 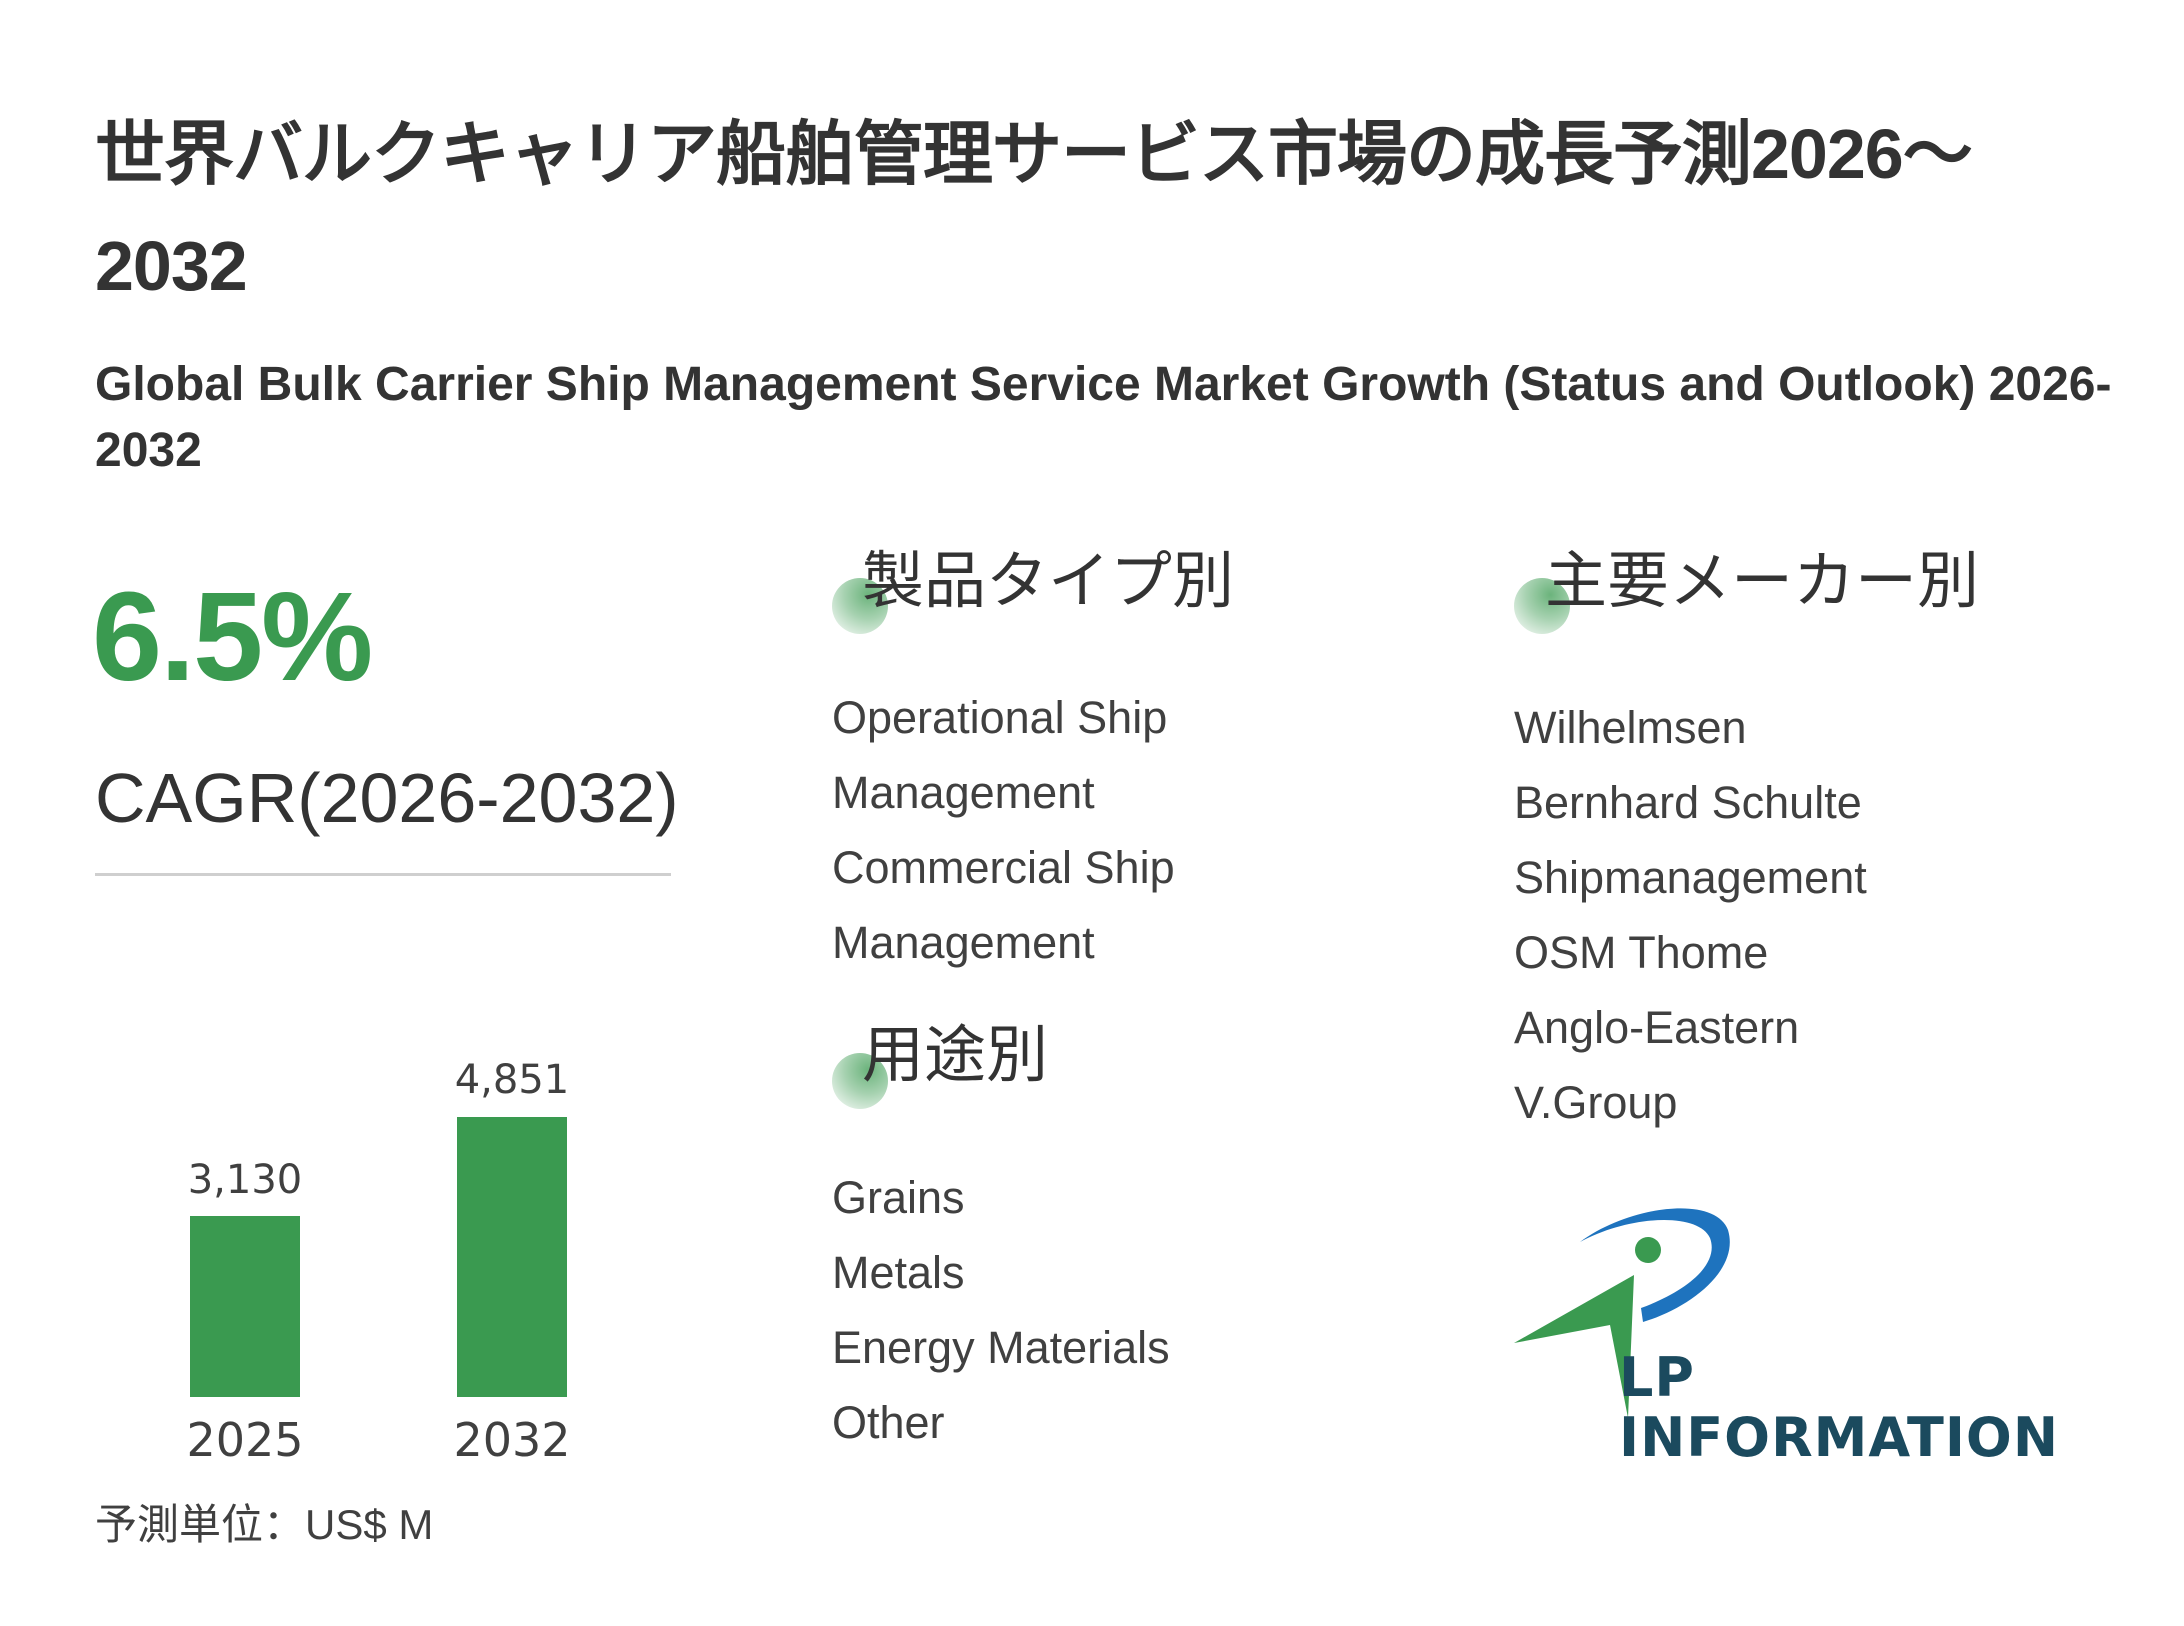 I want to click on list-item: OSM Thome, so click(x=1641, y=952).